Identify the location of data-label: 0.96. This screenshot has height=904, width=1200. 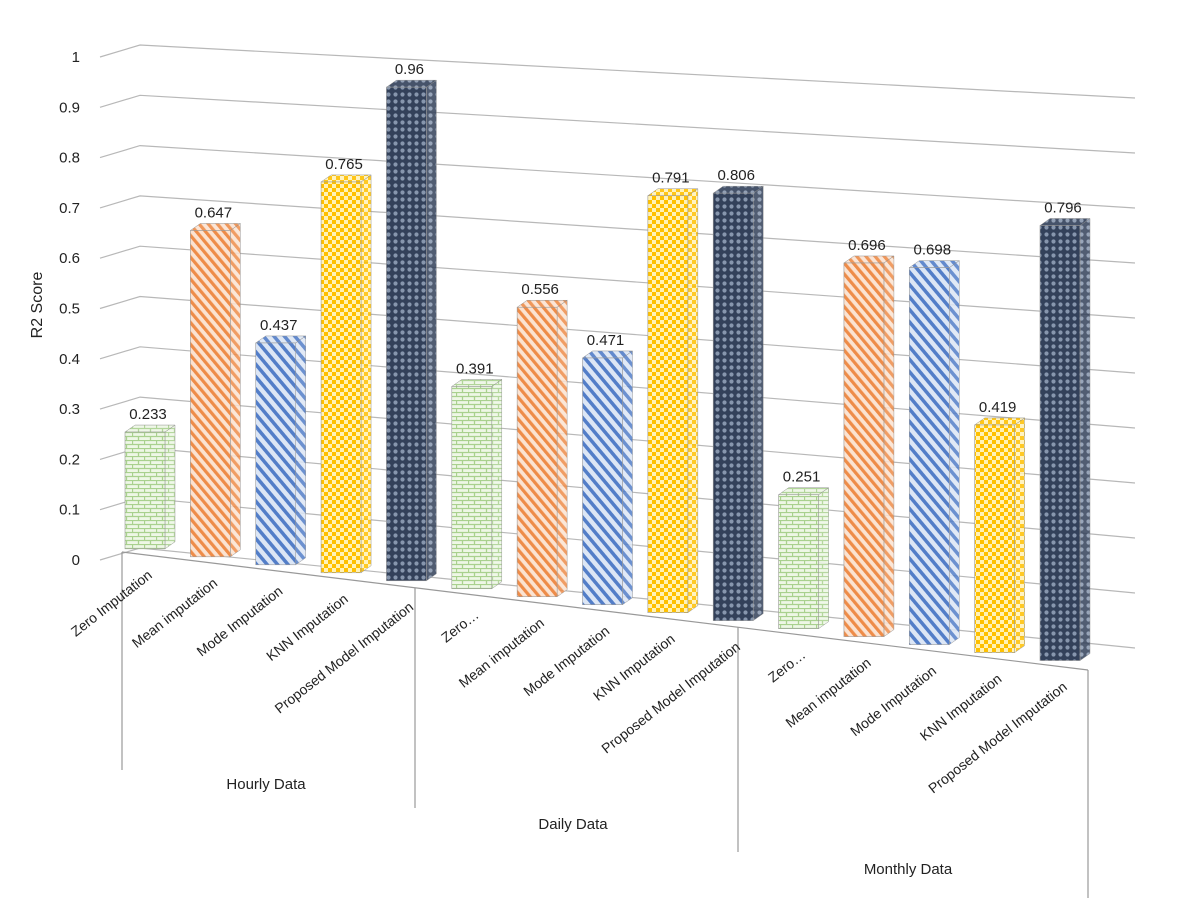
(409, 69).